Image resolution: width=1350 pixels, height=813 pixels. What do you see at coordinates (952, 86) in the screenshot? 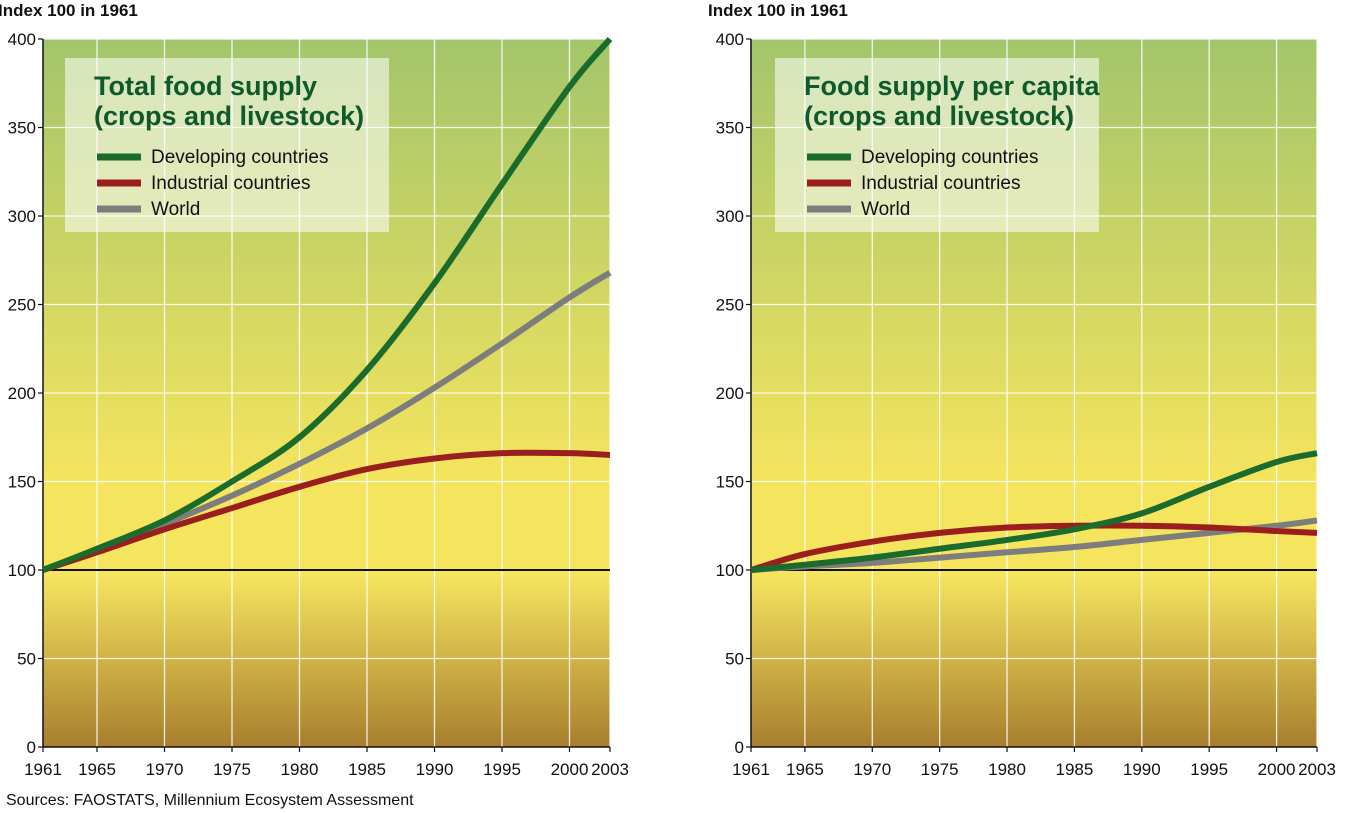
I see `chart-title-line: Food supply per capita` at bounding box center [952, 86].